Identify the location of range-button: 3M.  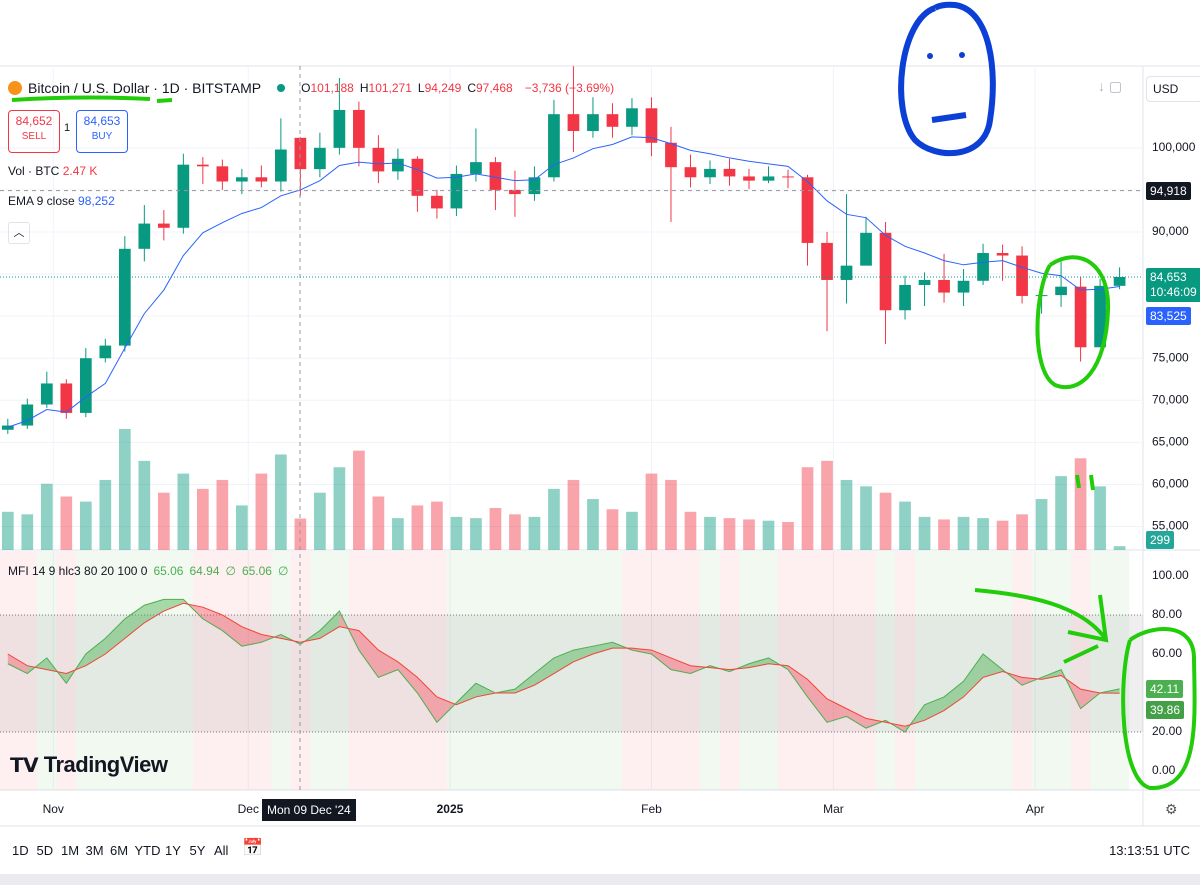
(94, 850).